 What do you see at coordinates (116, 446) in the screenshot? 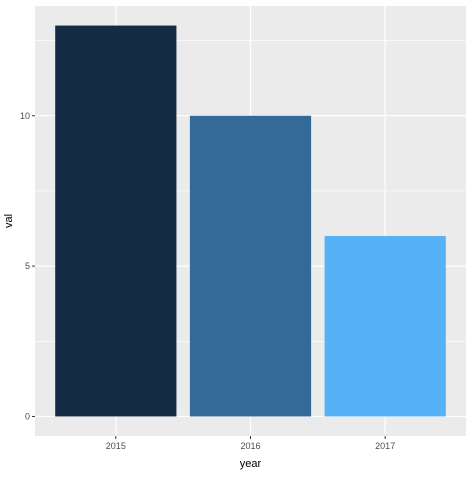
I see `x-tick-label: 2015` at bounding box center [116, 446].